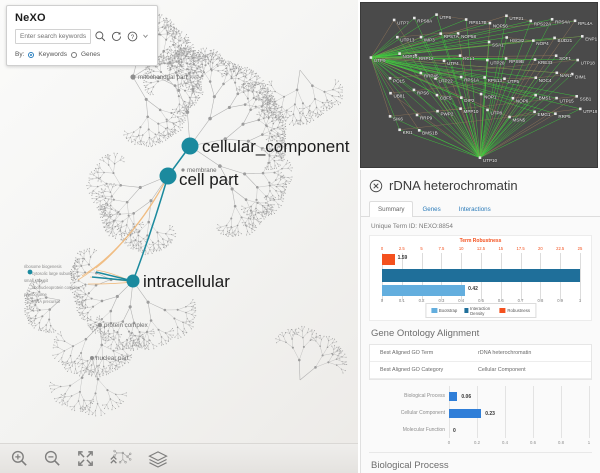 The image size is (600, 473). I want to click on gene-node-label: RPS22A, so click(542, 24).